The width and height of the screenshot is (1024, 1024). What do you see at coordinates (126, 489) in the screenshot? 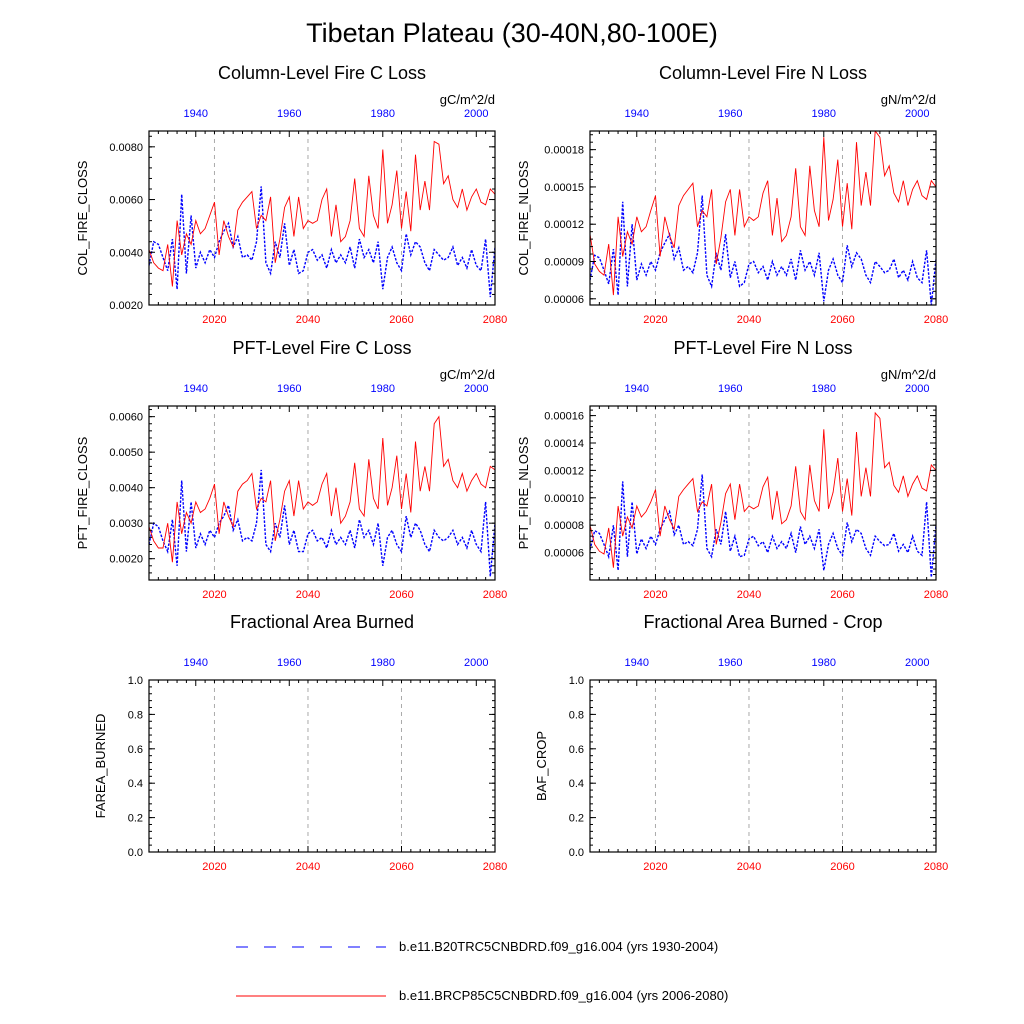
I see `y-tick-label: 0.0040` at bounding box center [126, 489].